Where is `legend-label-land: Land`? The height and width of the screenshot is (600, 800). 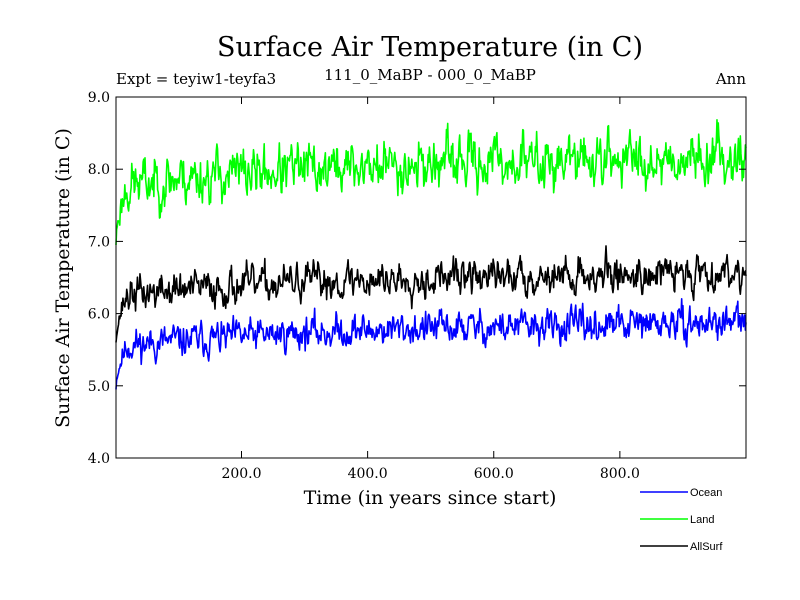
legend-label-land: Land is located at coordinates (702, 520).